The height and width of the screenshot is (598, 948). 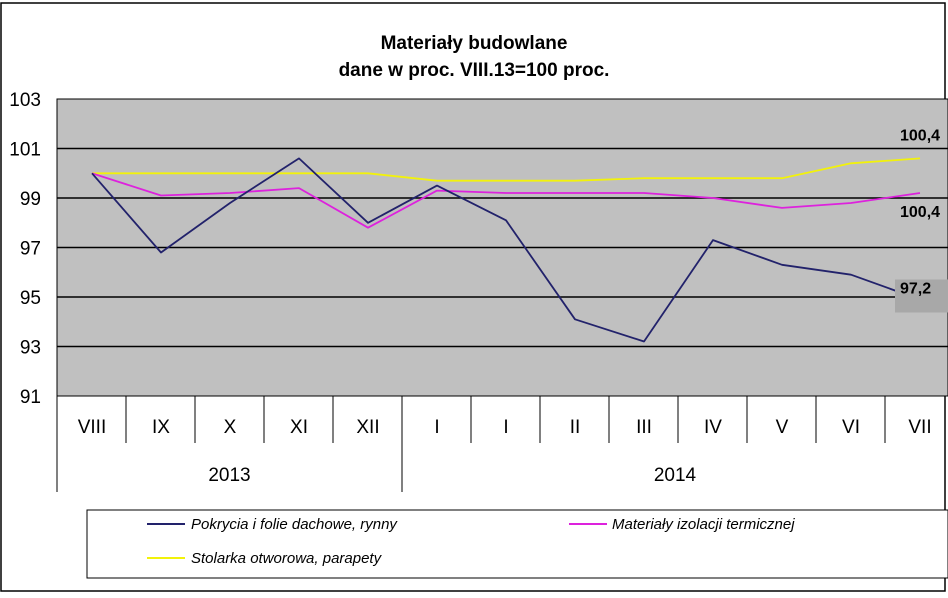 What do you see at coordinates (367, 427) in the screenshot?
I see `x-tick-label: XII` at bounding box center [367, 427].